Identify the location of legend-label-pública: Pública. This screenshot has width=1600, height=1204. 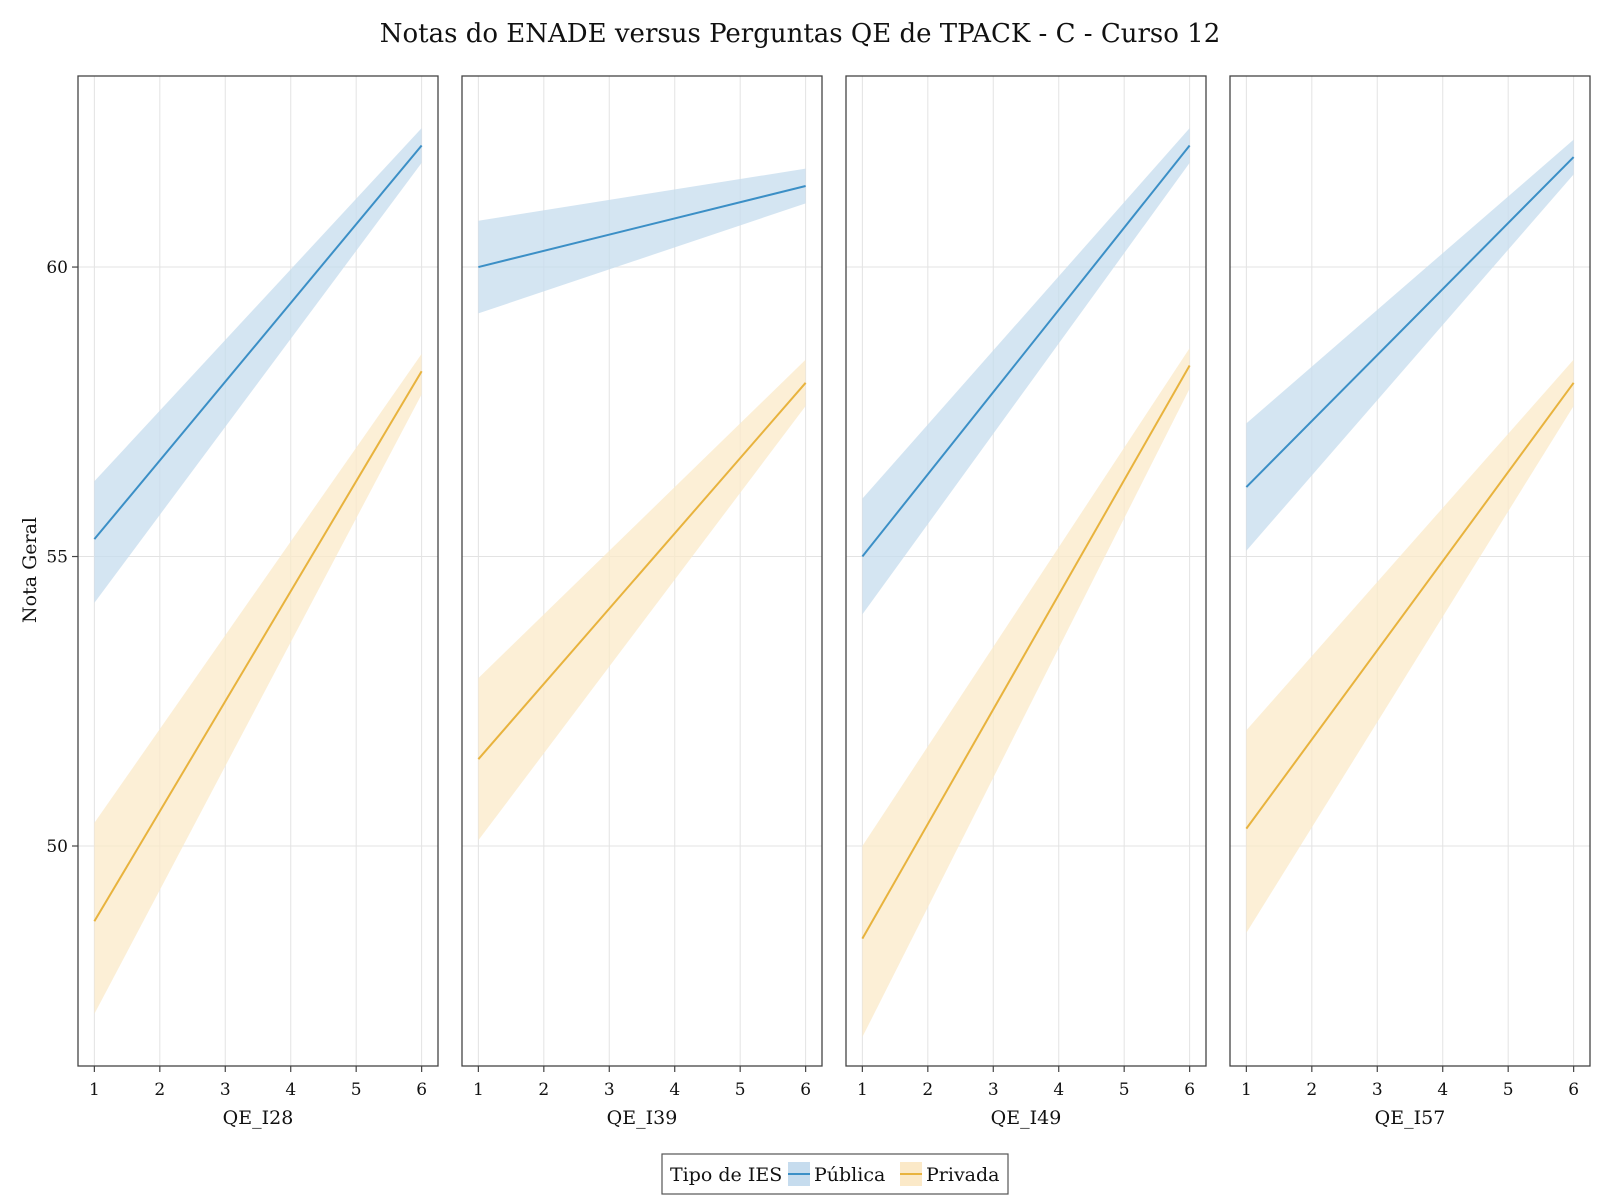
(849, 1175).